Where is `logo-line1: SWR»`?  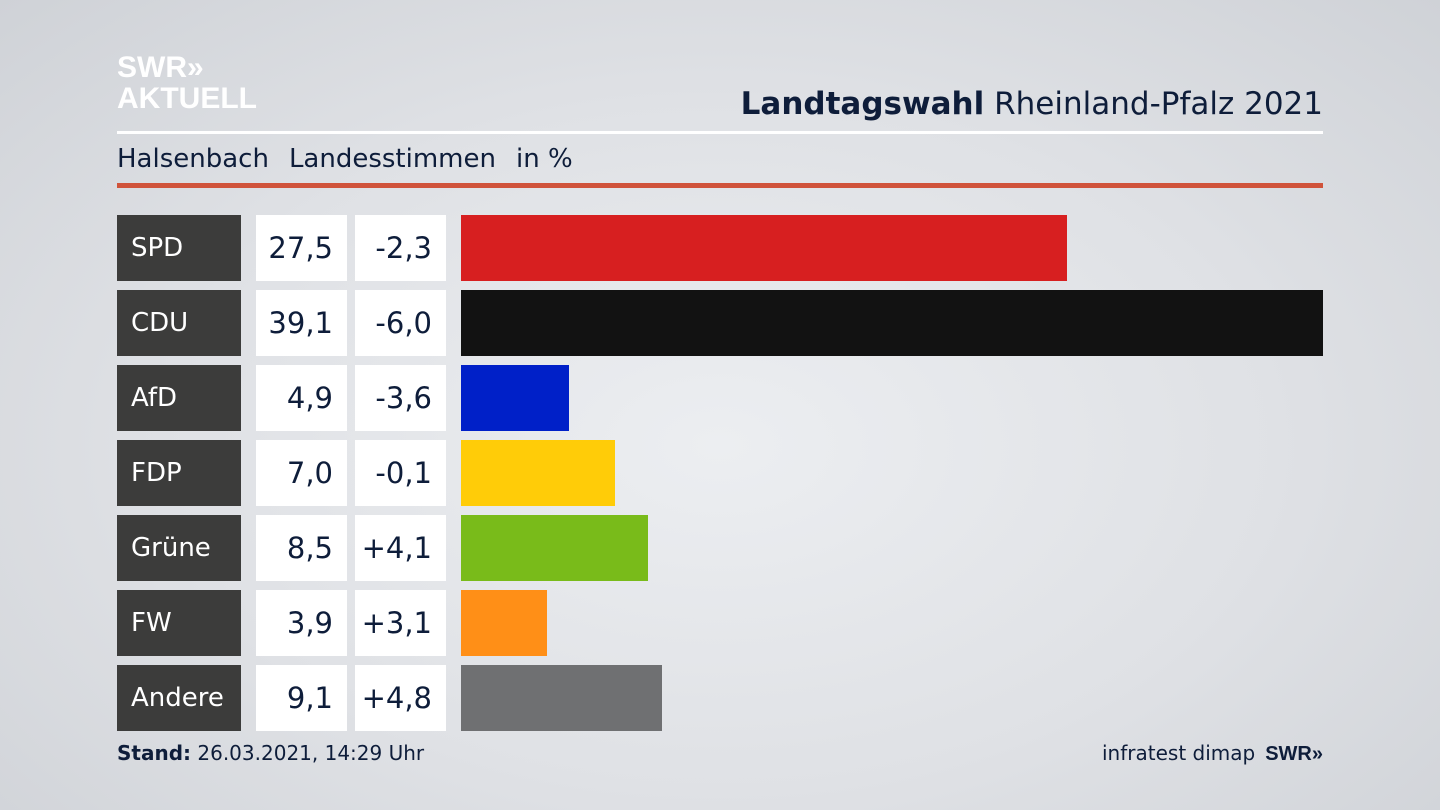
logo-line1: SWR» is located at coordinates (160, 67).